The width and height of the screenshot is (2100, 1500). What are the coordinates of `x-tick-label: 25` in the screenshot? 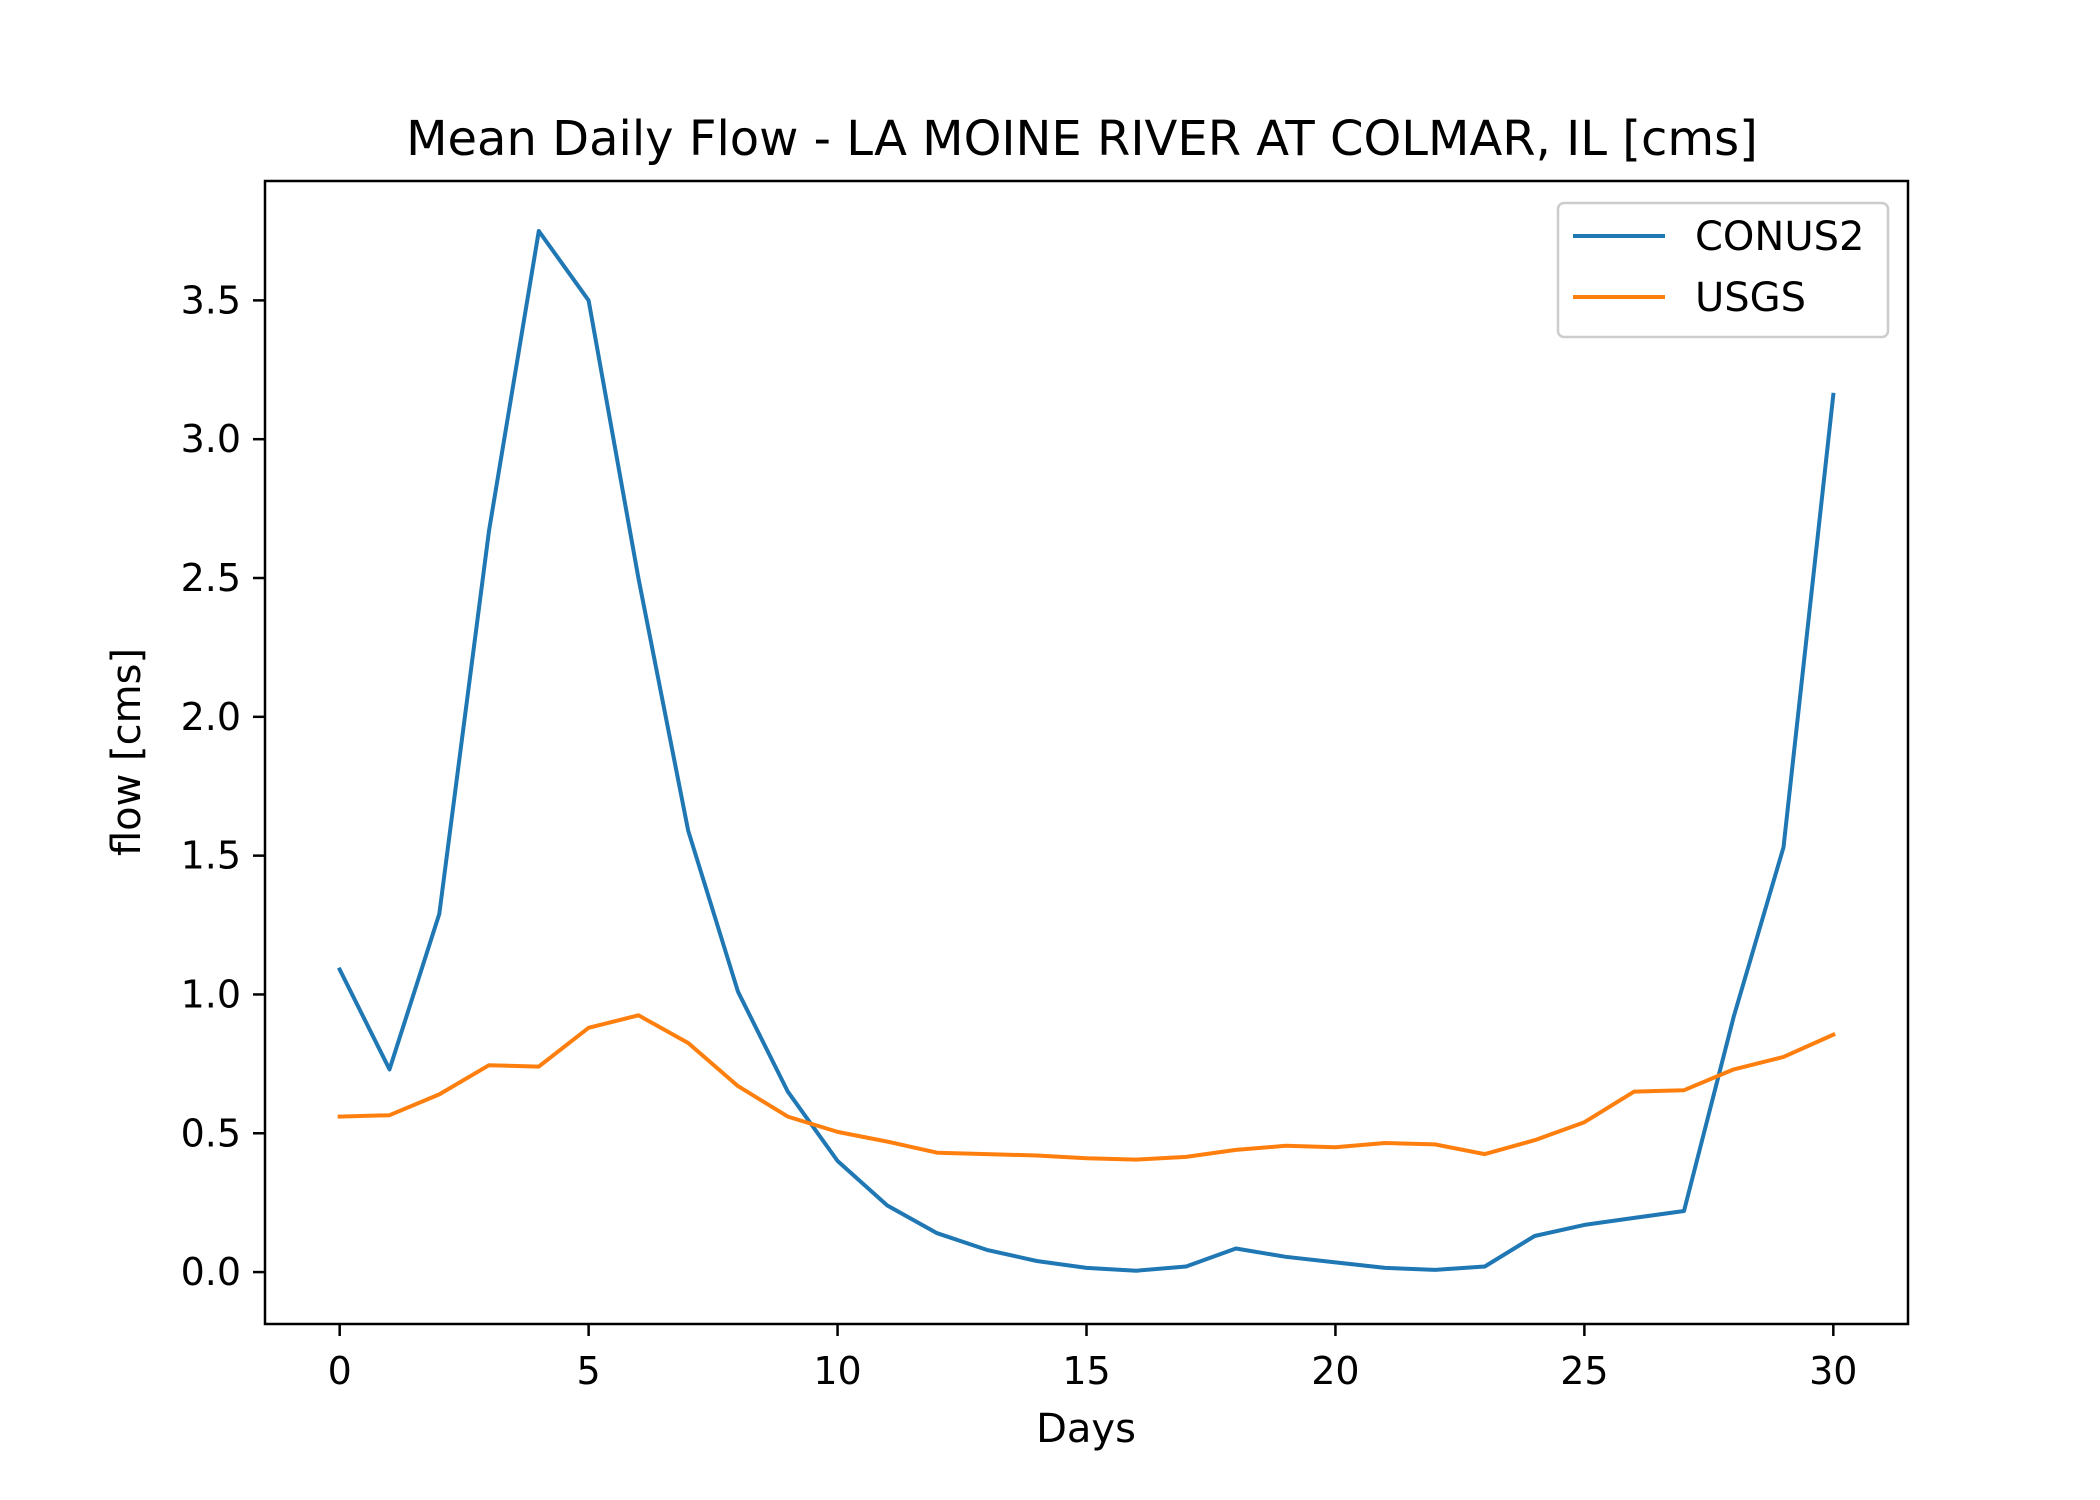 It's located at (1584, 1371).